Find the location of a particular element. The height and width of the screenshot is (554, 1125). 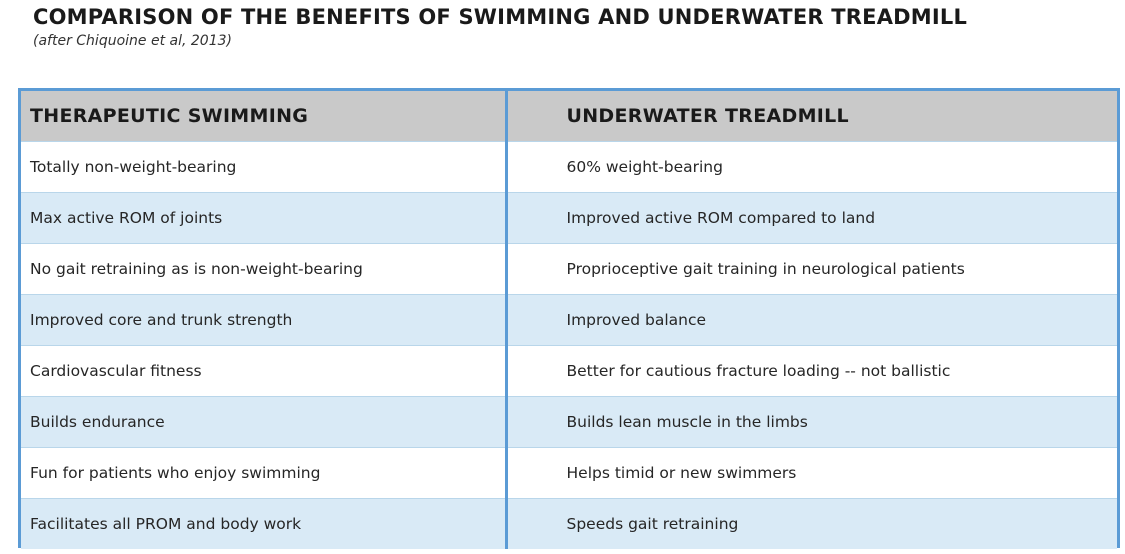

treadmill-cell: Speeds gait retraining is located at coordinates (810, 523).